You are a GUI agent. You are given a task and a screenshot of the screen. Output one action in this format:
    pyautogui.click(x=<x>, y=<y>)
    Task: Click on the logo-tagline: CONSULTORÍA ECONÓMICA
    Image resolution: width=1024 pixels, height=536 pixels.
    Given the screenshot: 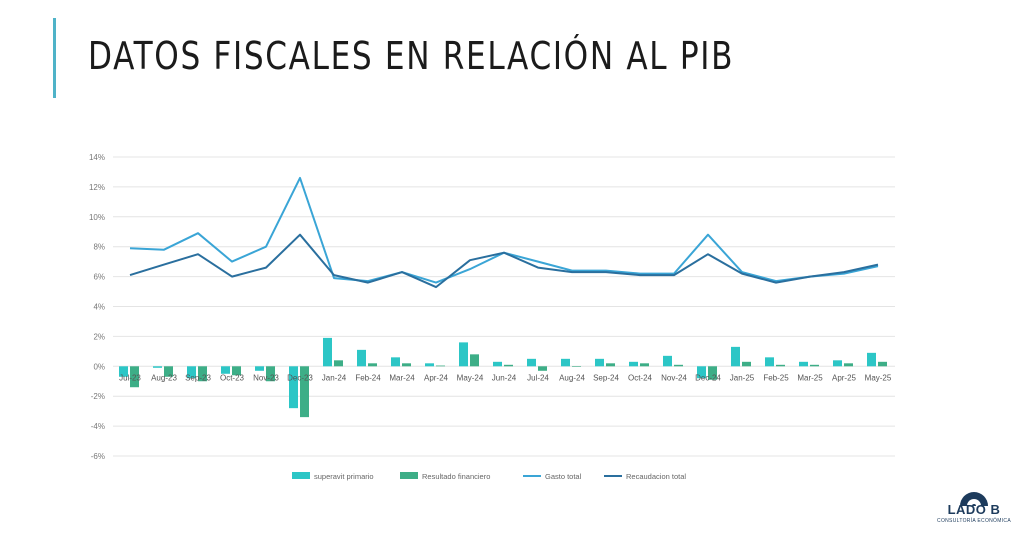 What is the action you would take?
    pyautogui.click(x=974, y=521)
    